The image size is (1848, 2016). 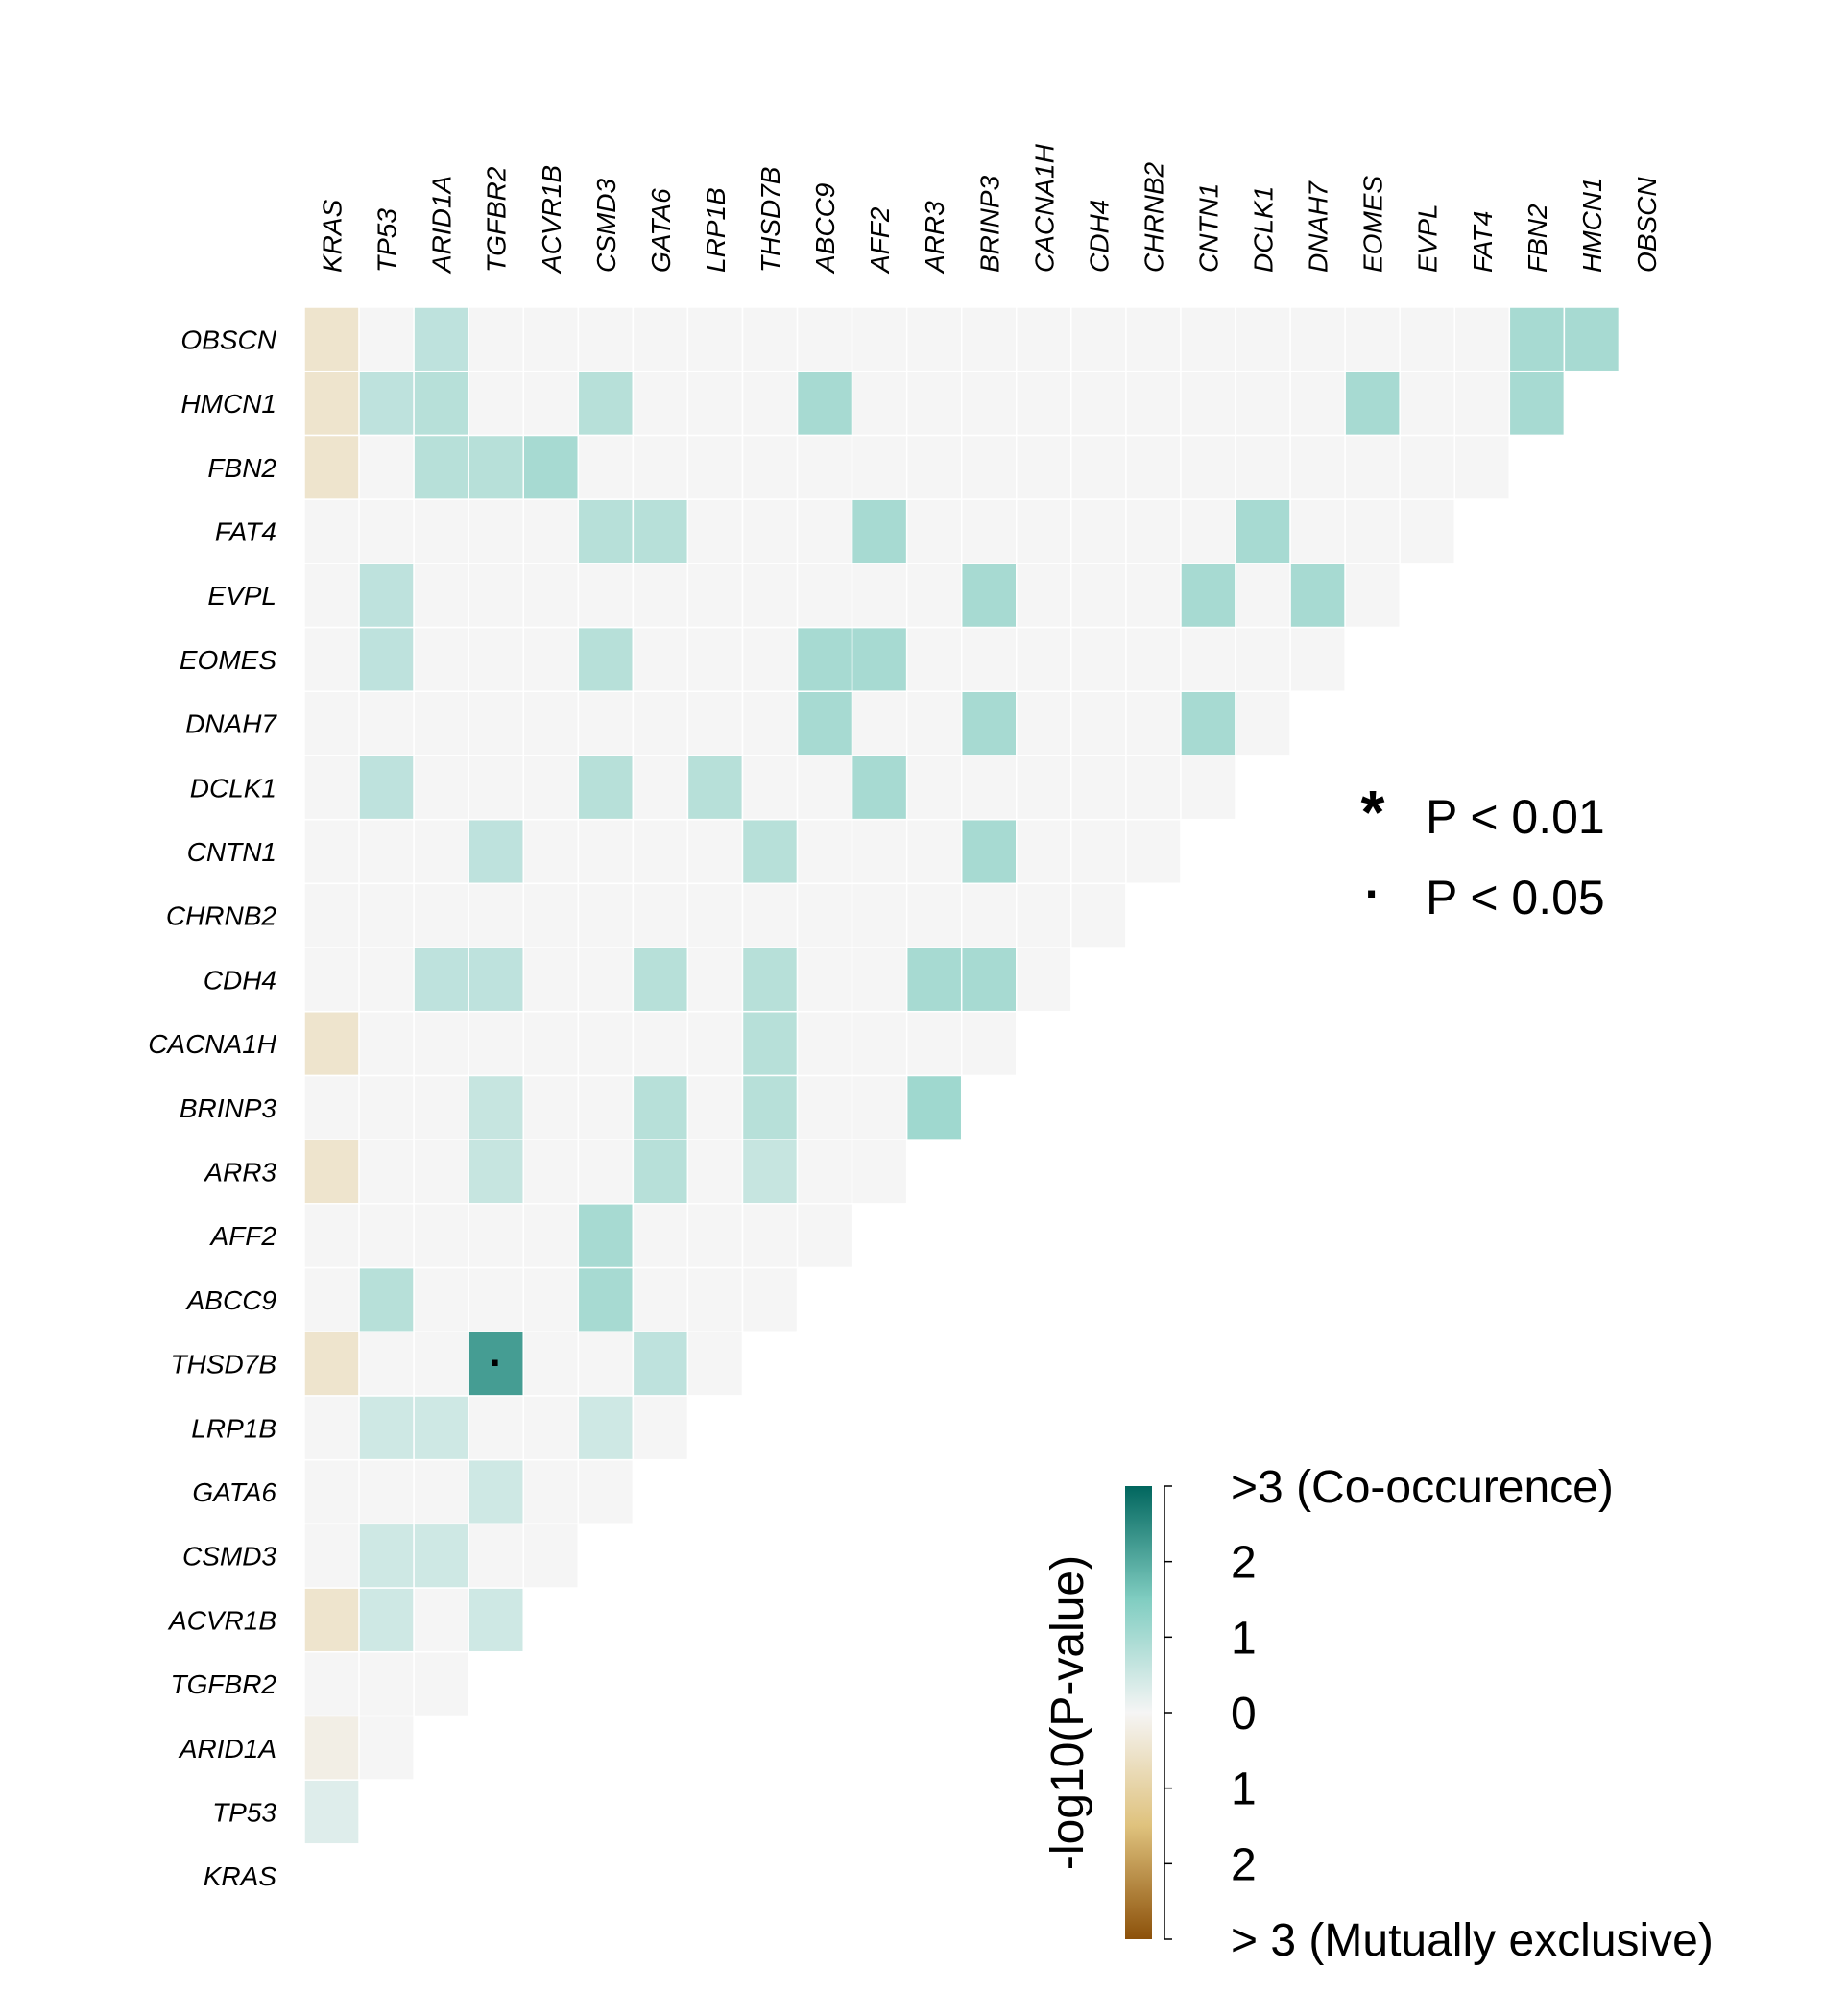 I want to click on row-label-CACNA1H: CACNA1H, so click(x=212, y=1044).